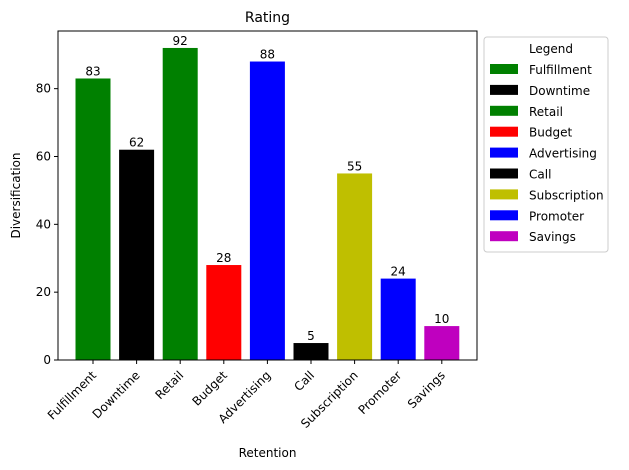 This screenshot has height=470, width=629. What do you see at coordinates (563, 154) in the screenshot?
I see `legend-entry-label: Advertising` at bounding box center [563, 154].